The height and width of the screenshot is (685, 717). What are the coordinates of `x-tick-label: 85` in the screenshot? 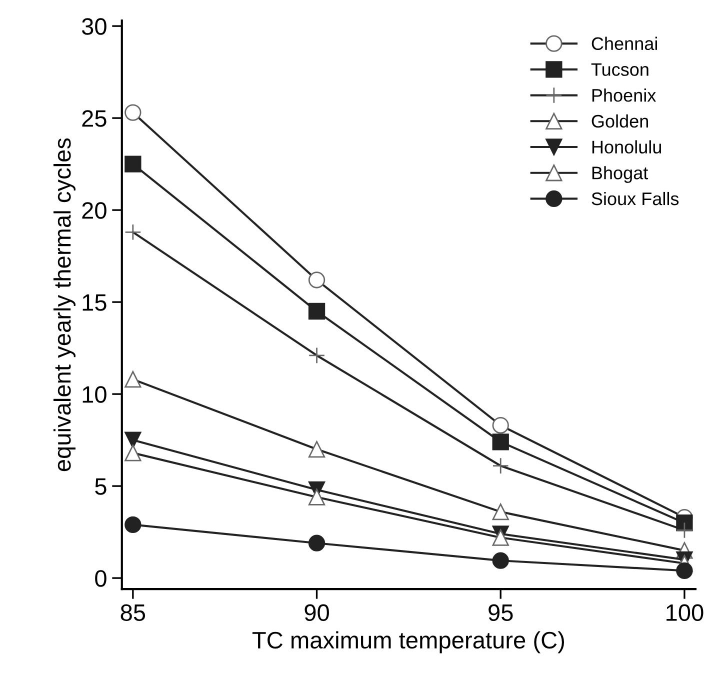 It's located at (133, 613).